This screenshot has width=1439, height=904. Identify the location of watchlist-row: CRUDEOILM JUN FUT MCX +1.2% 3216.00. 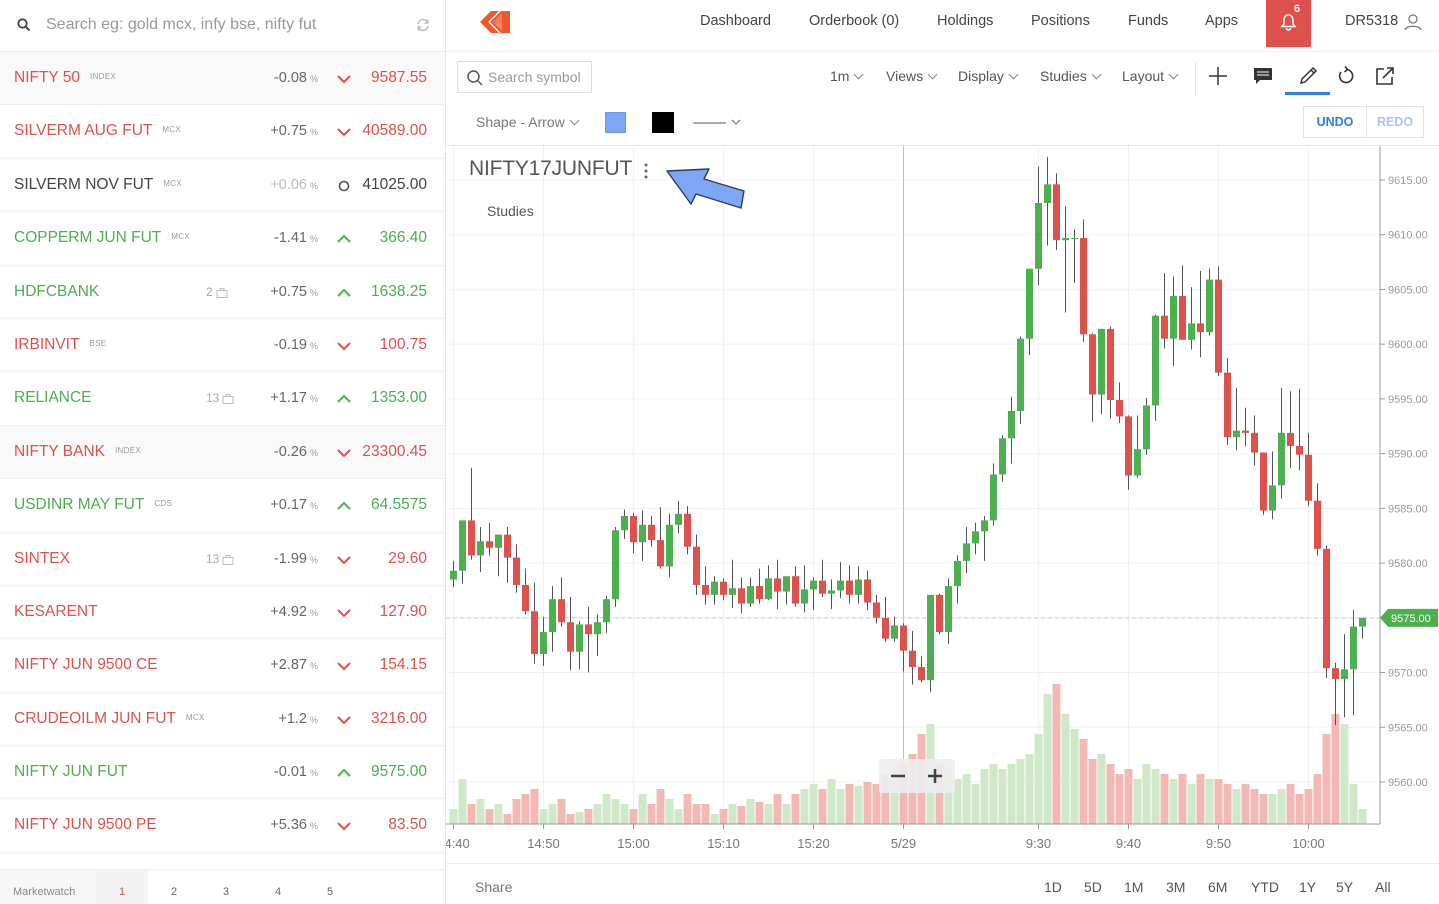
(222, 720).